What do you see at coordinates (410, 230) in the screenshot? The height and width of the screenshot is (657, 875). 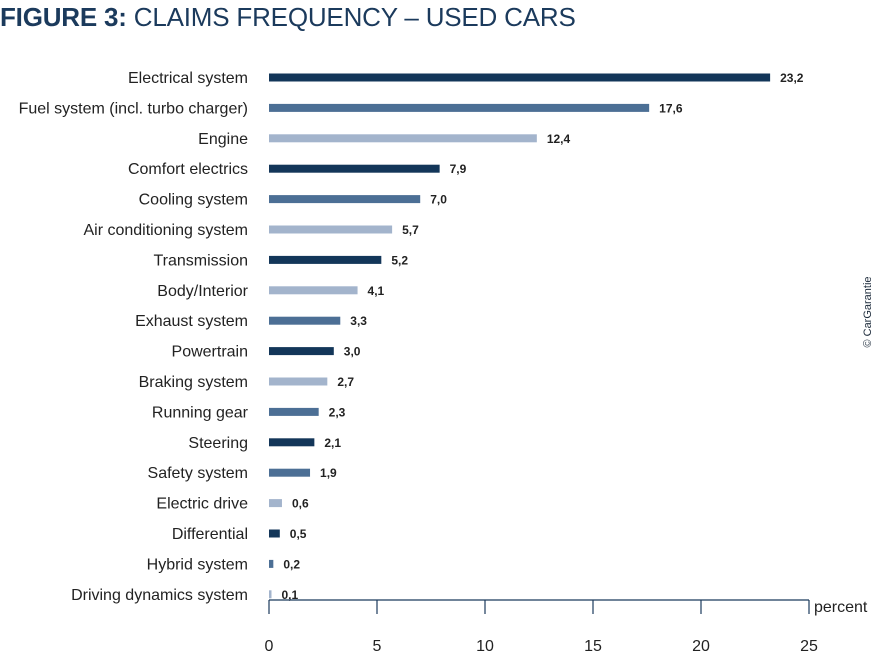 I see `value-label: 5,7` at bounding box center [410, 230].